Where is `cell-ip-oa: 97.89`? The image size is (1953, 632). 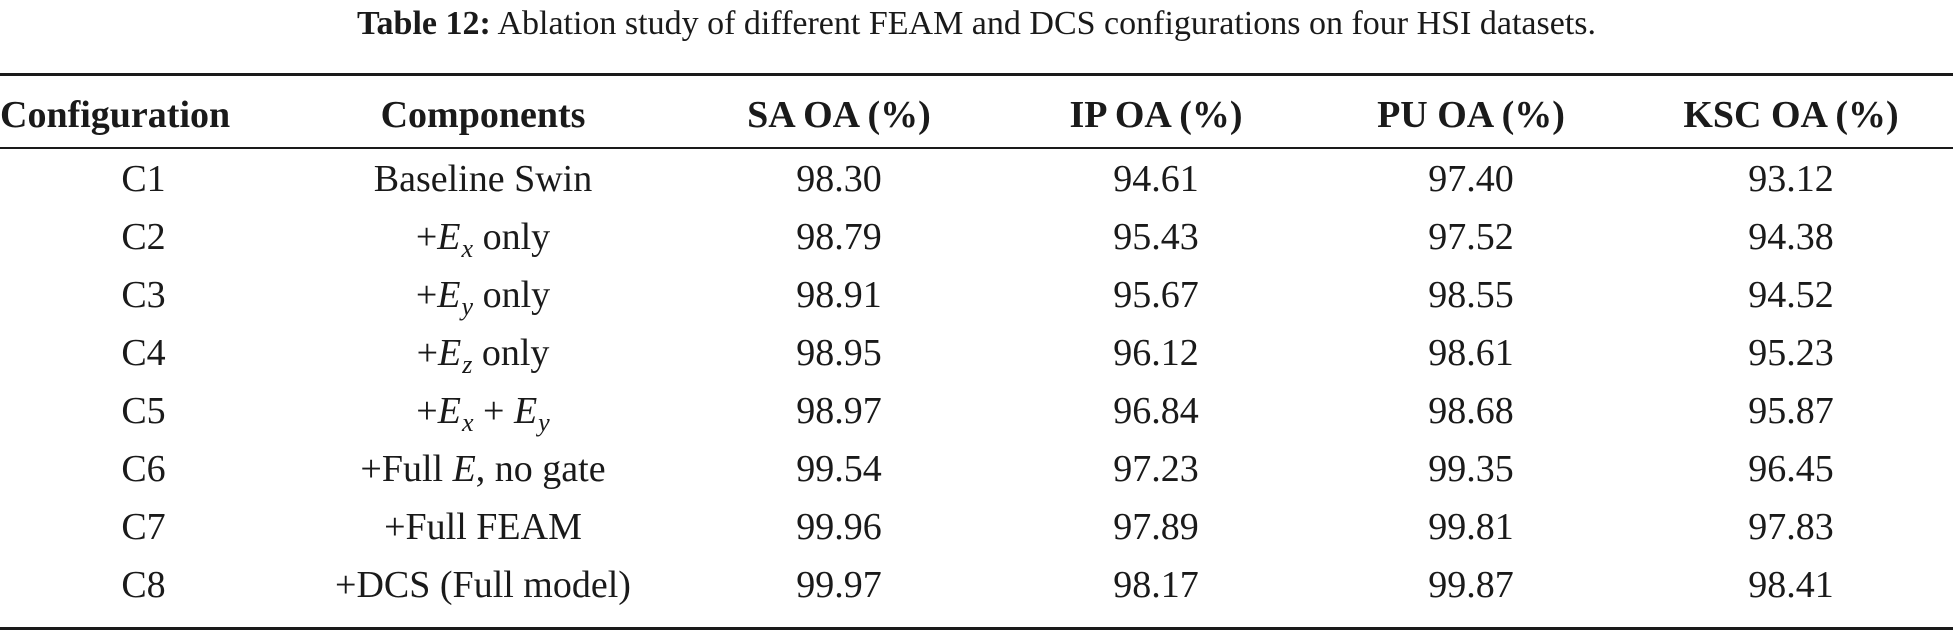 cell-ip-oa: 97.89 is located at coordinates (1156, 527).